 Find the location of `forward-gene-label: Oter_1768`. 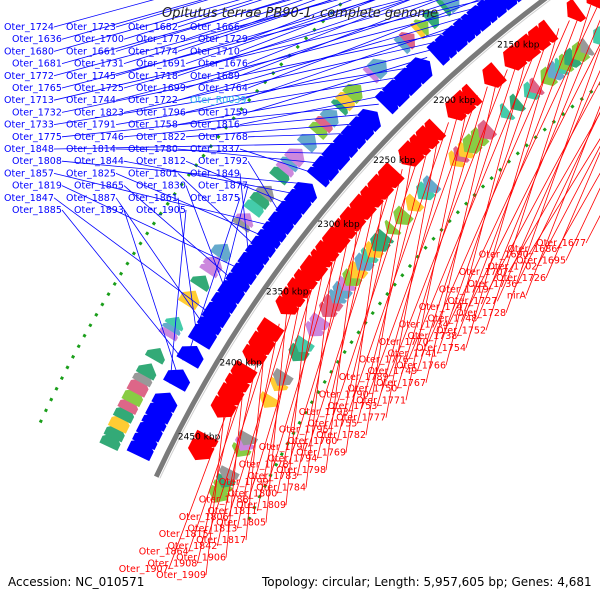

forward-gene-label: Oter_1768 is located at coordinates (223, 137).